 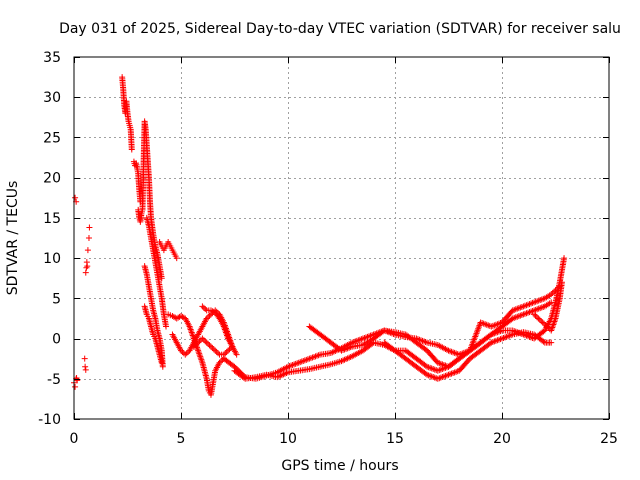 What do you see at coordinates (52, 219) in the screenshot?
I see `y-tick-label: 15` at bounding box center [52, 219].